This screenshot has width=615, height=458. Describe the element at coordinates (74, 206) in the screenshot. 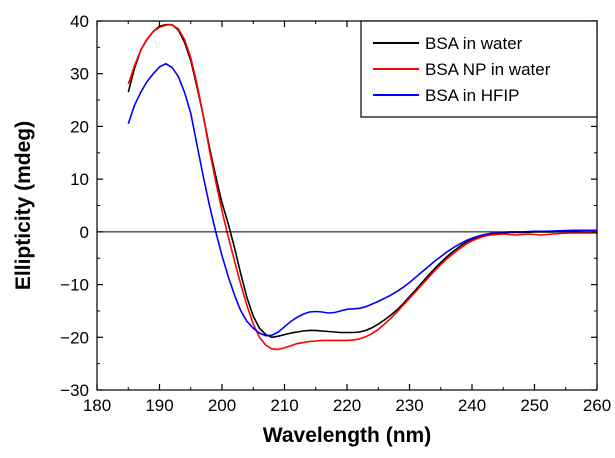

I see `y-tick-labels: −30 −20 −10 0 10 20 30 40` at that location.